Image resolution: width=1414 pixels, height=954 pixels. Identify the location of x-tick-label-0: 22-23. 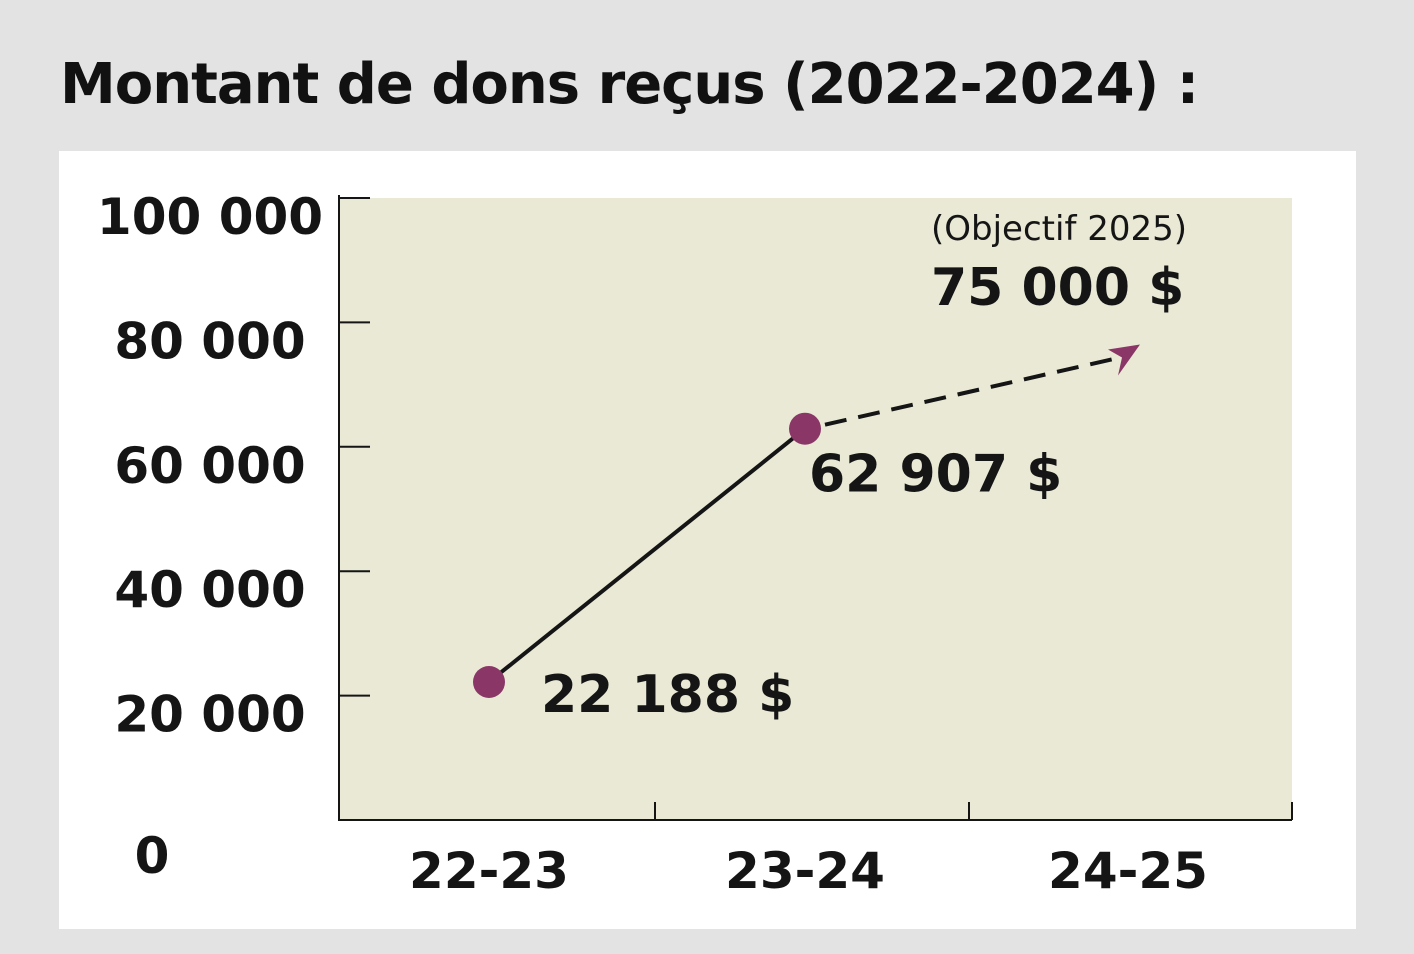
(489, 871).